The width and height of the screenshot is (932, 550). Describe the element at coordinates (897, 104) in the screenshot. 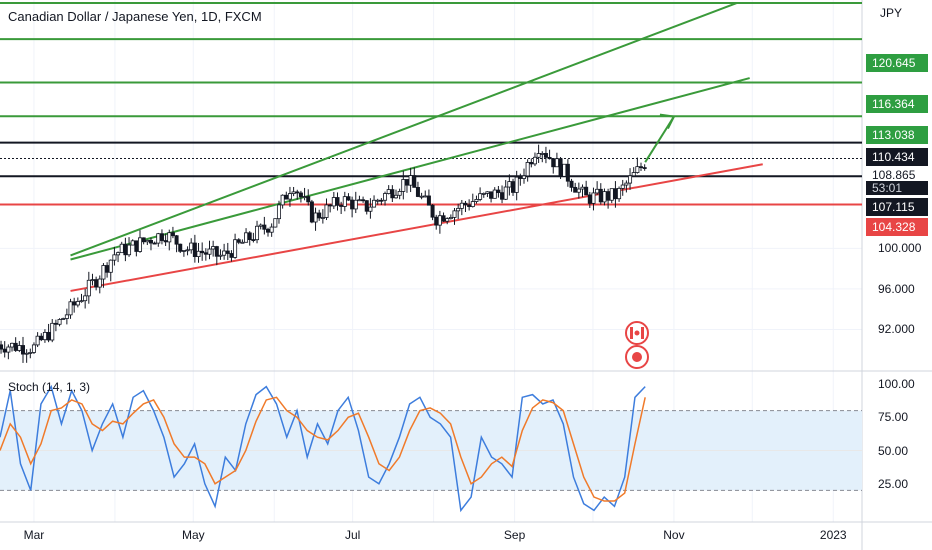

I see `price-tag: 116.364` at that location.